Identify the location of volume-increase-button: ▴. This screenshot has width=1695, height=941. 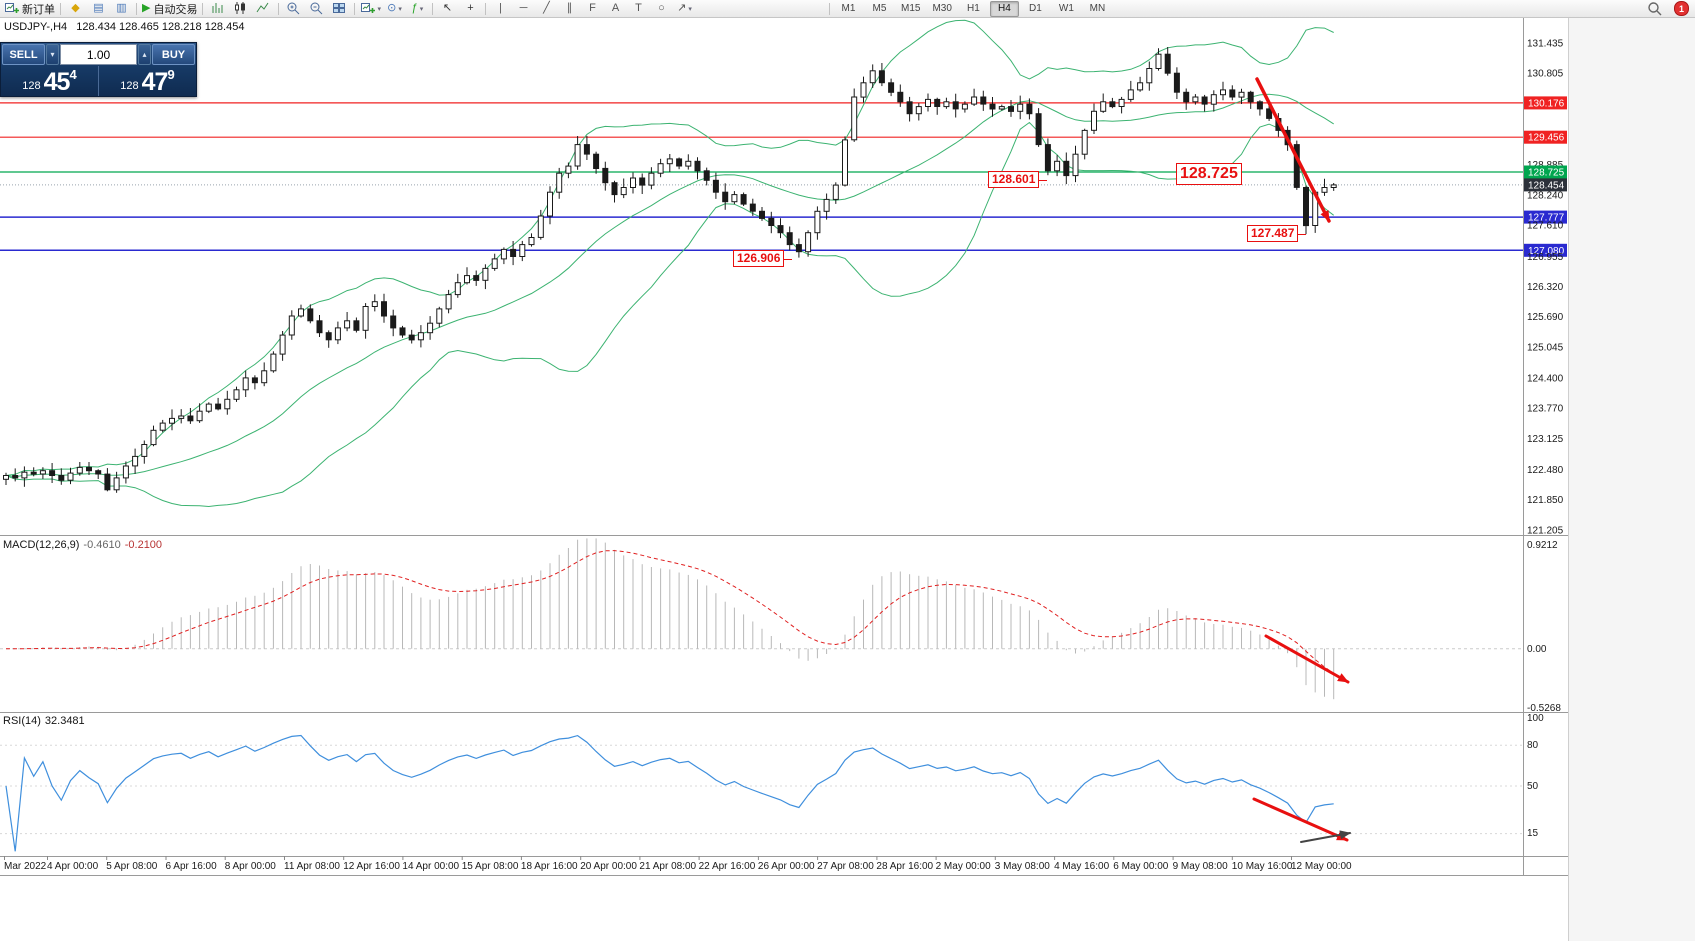
(144, 54).